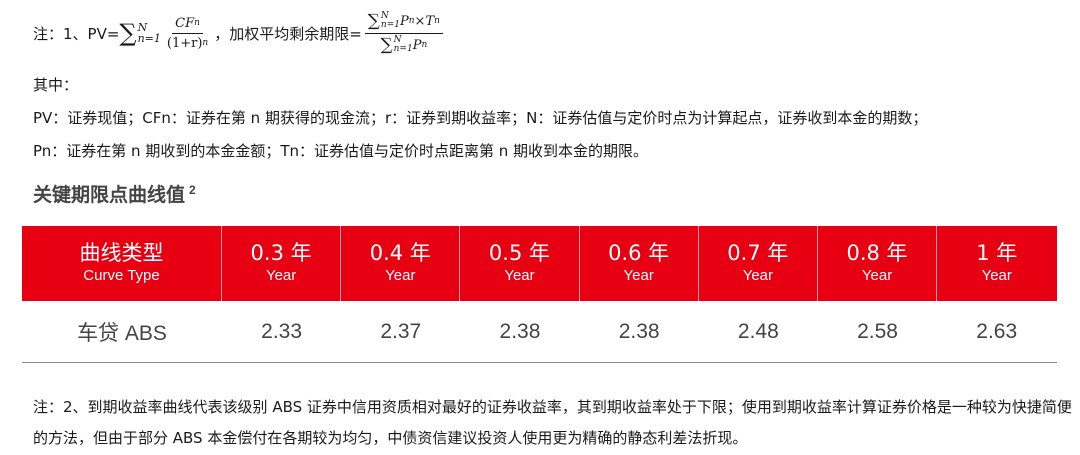 The width and height of the screenshot is (1080, 455). I want to click on value-1y: 2.63, so click(997, 331).